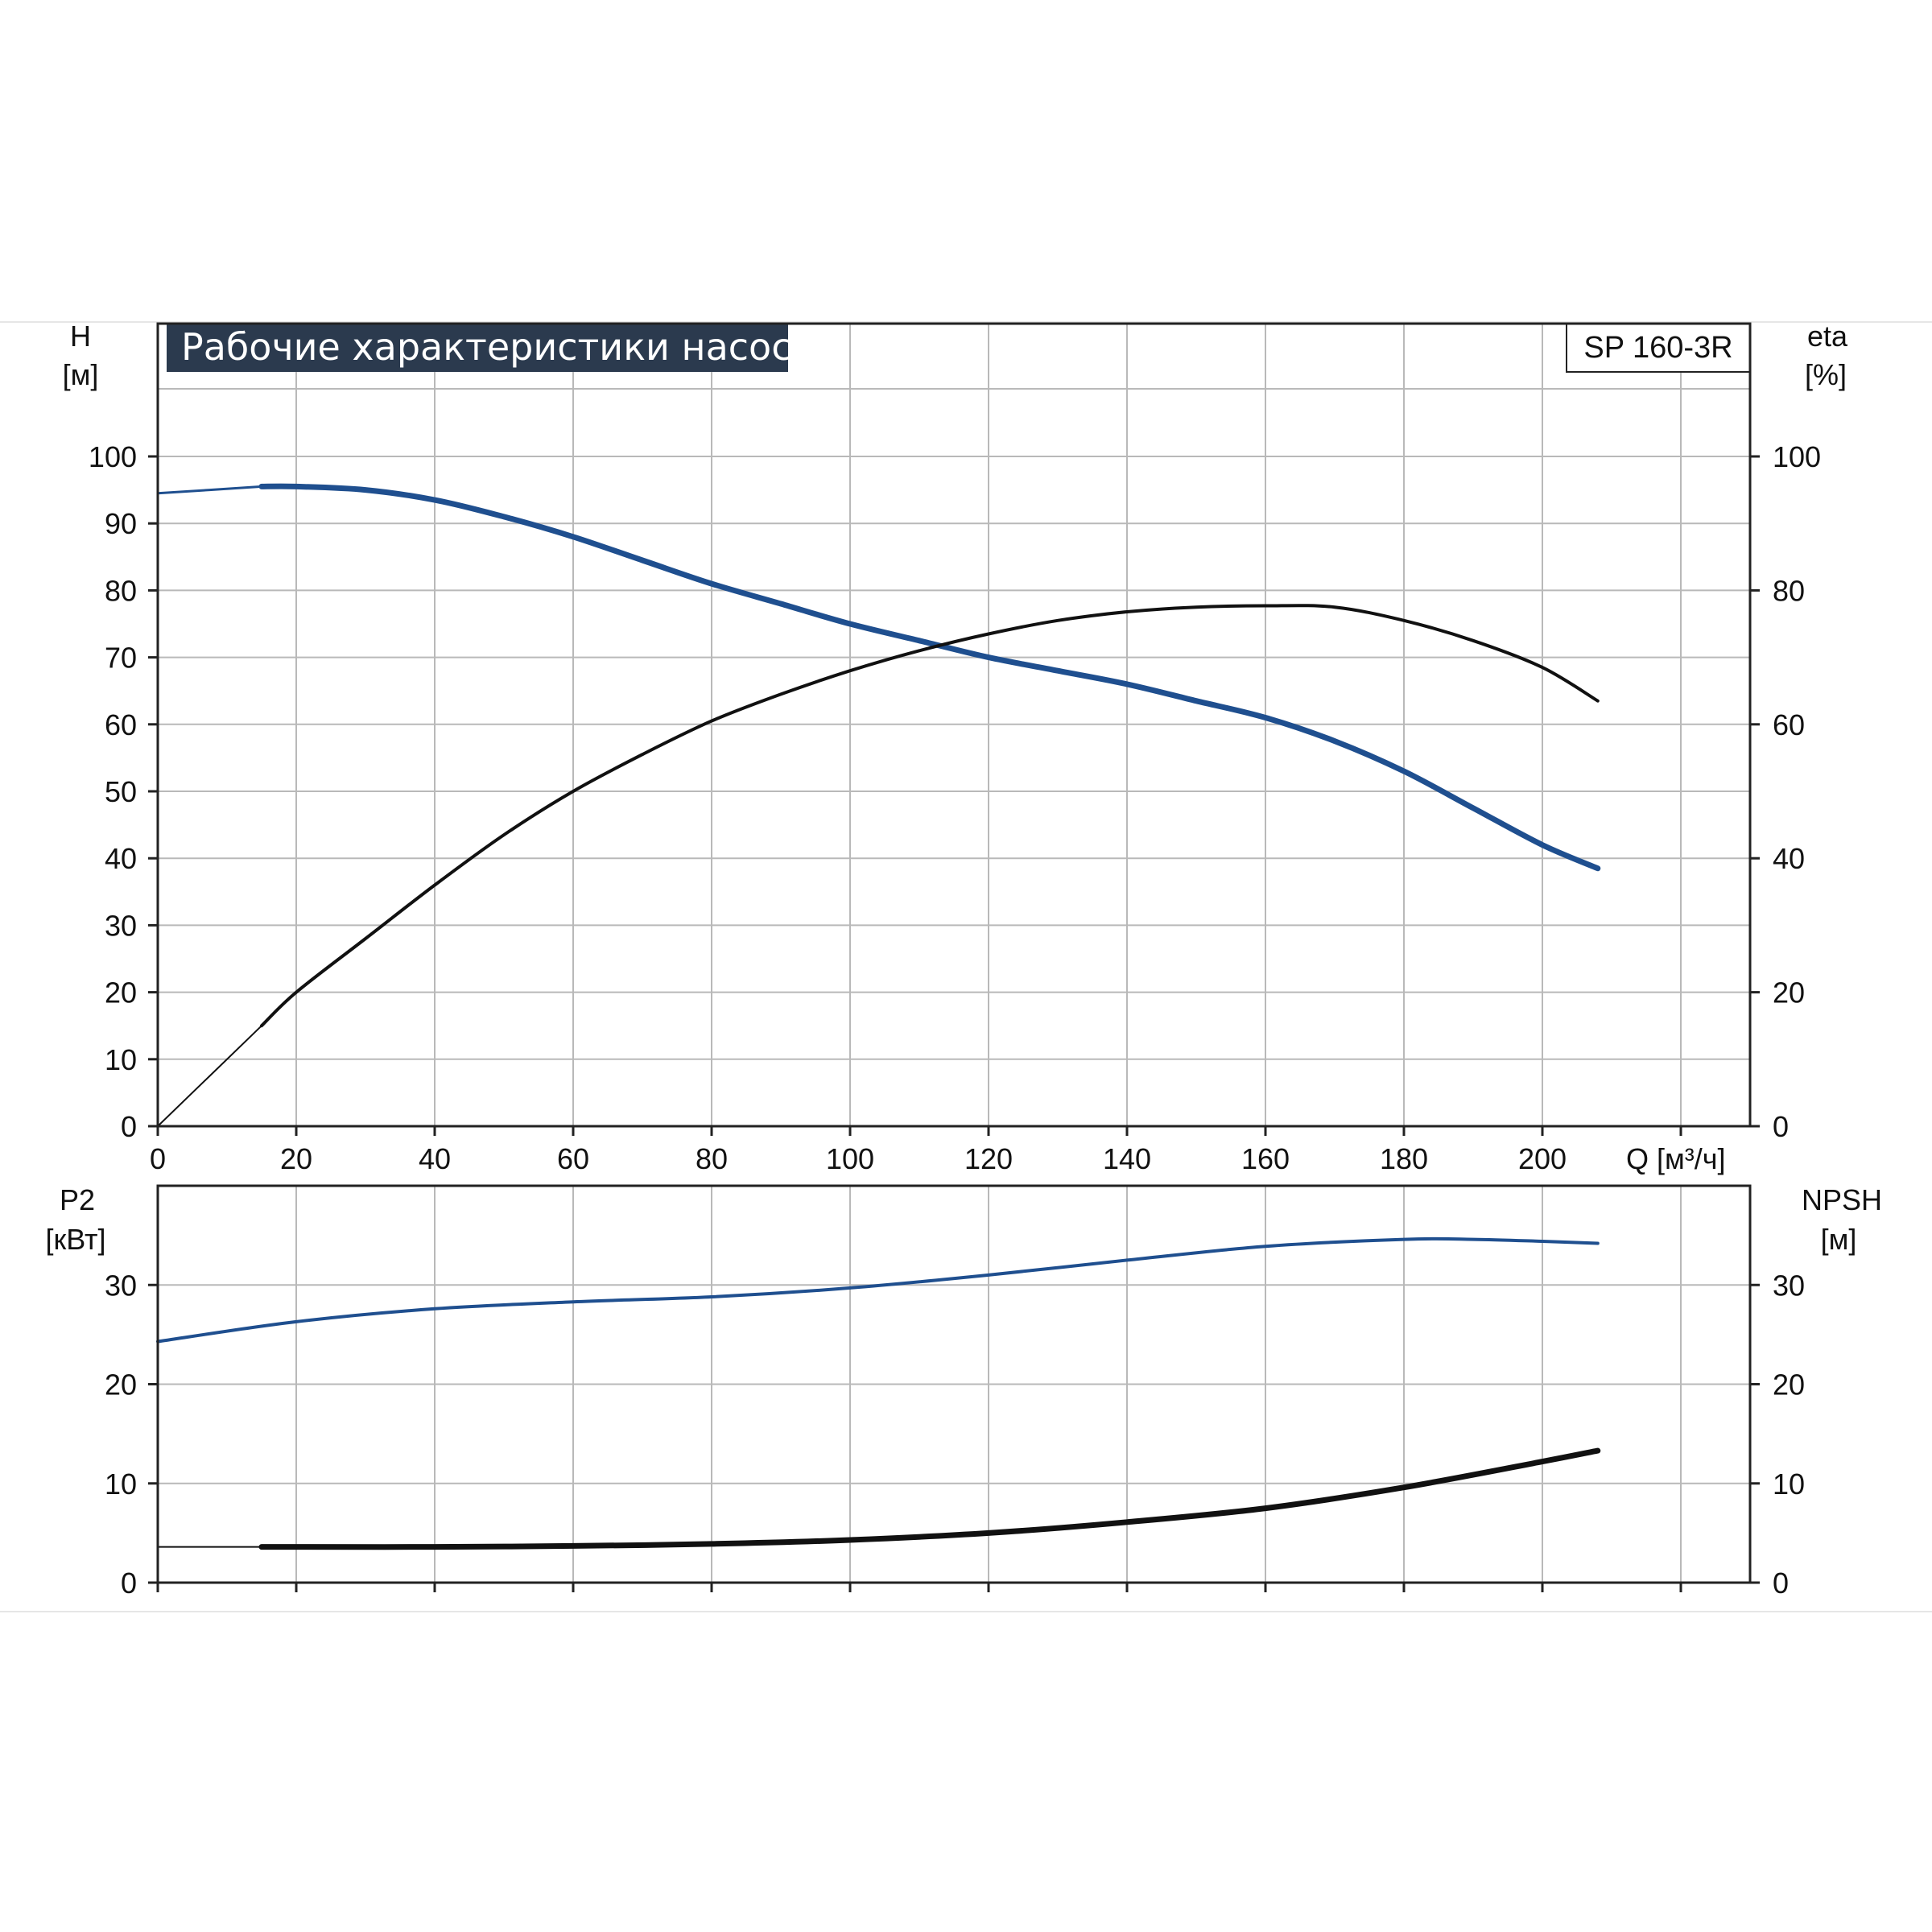 The width and height of the screenshot is (1932, 1932). What do you see at coordinates (158, 1158) in the screenshot?
I see `q-tick-label: 0` at bounding box center [158, 1158].